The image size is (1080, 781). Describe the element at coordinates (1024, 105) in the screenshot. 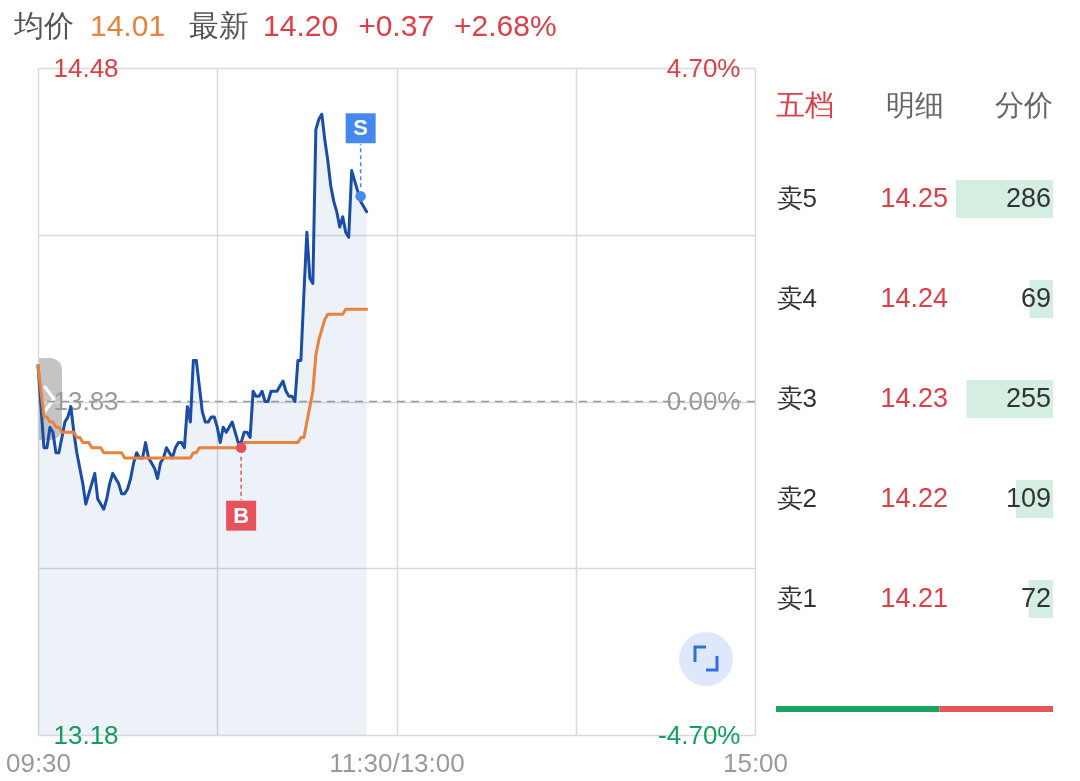

I see `text: 分价` at that location.